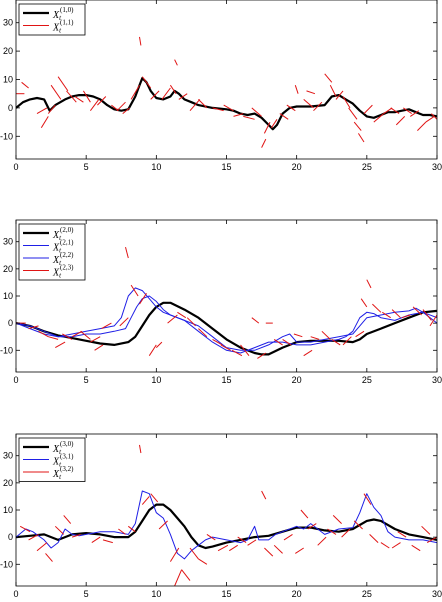 Image resolution: width=442 pixels, height=602 pixels. Describe the element at coordinates (67, 230) in the screenshot. I see `legend-label-sup: (2,0)` at that location.